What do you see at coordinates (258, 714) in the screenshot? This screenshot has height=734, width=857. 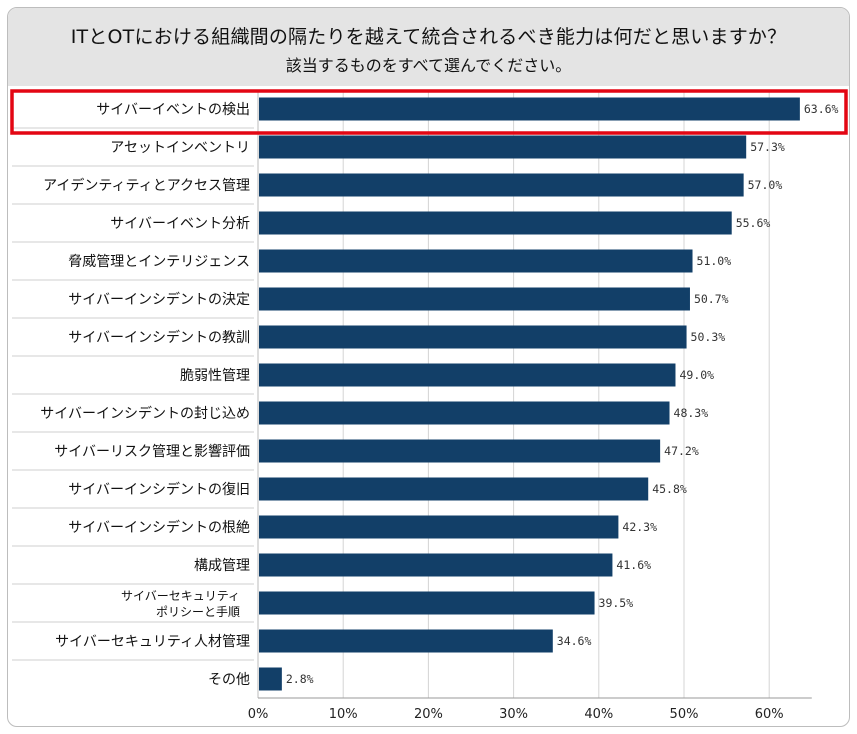 I see `x-tick-label: 0%` at bounding box center [258, 714].